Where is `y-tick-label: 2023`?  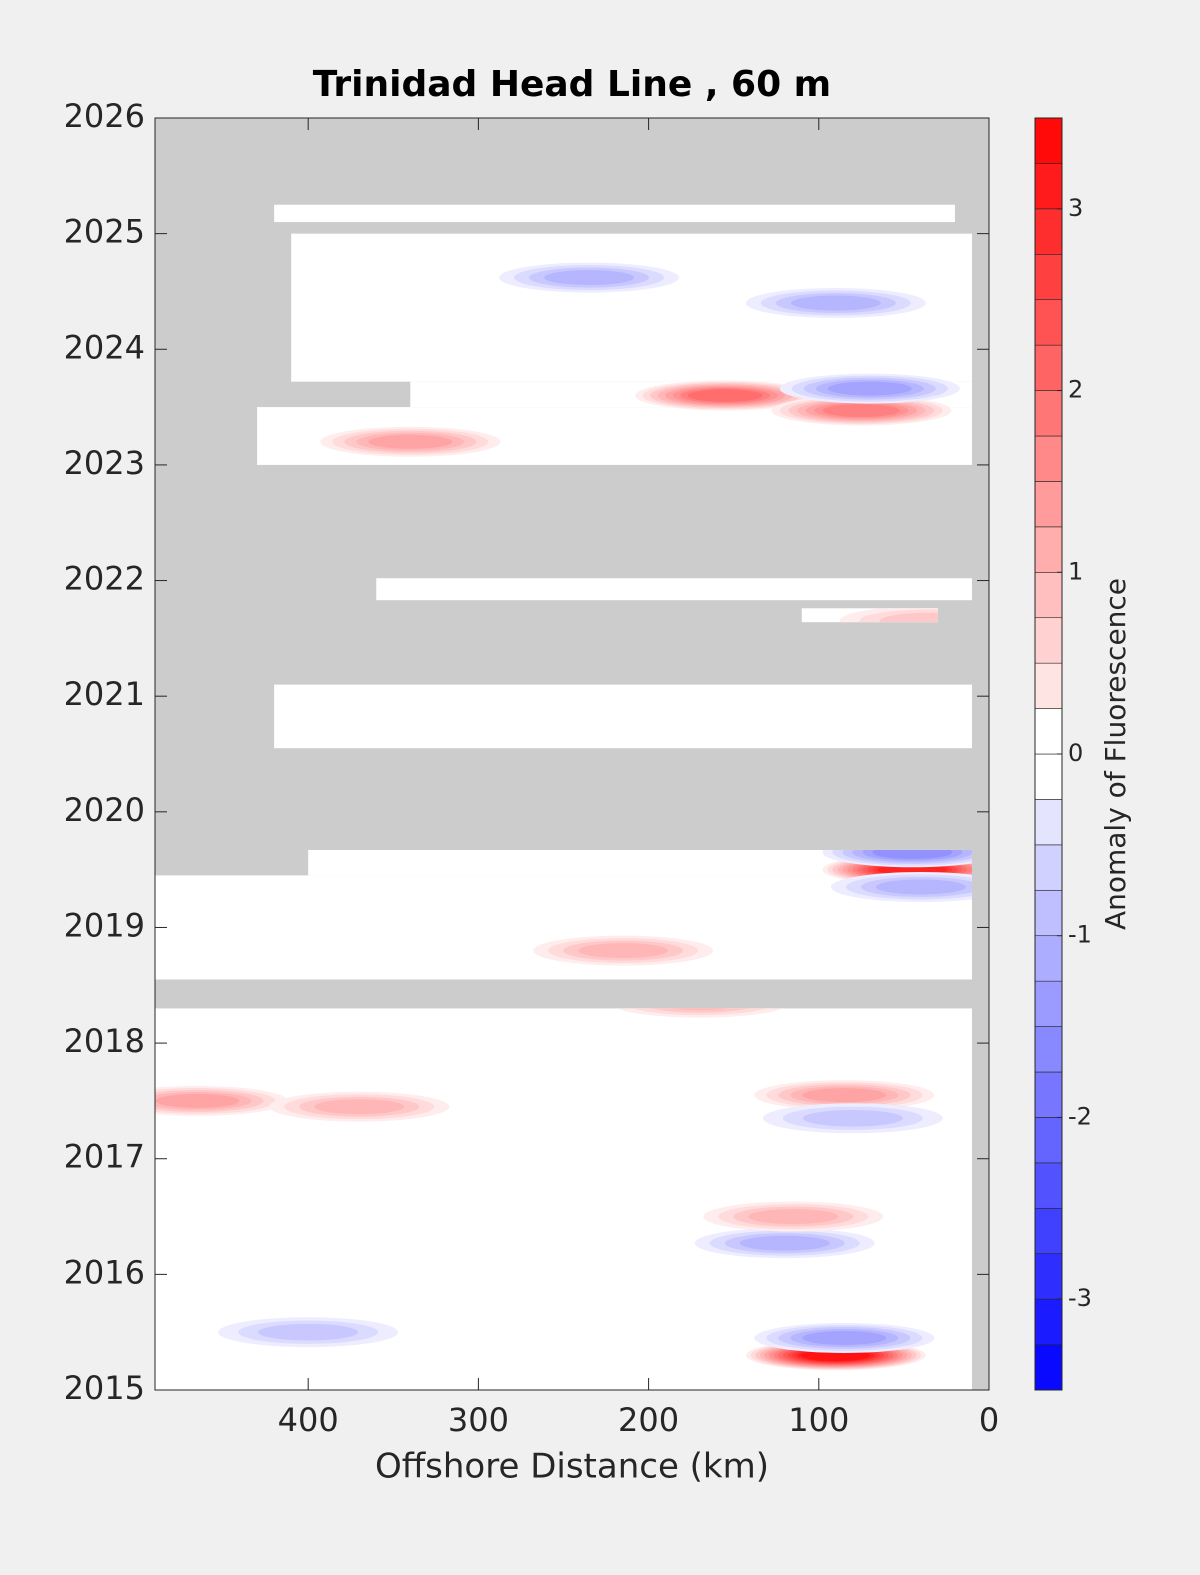 y-tick-label: 2023 is located at coordinates (104, 463).